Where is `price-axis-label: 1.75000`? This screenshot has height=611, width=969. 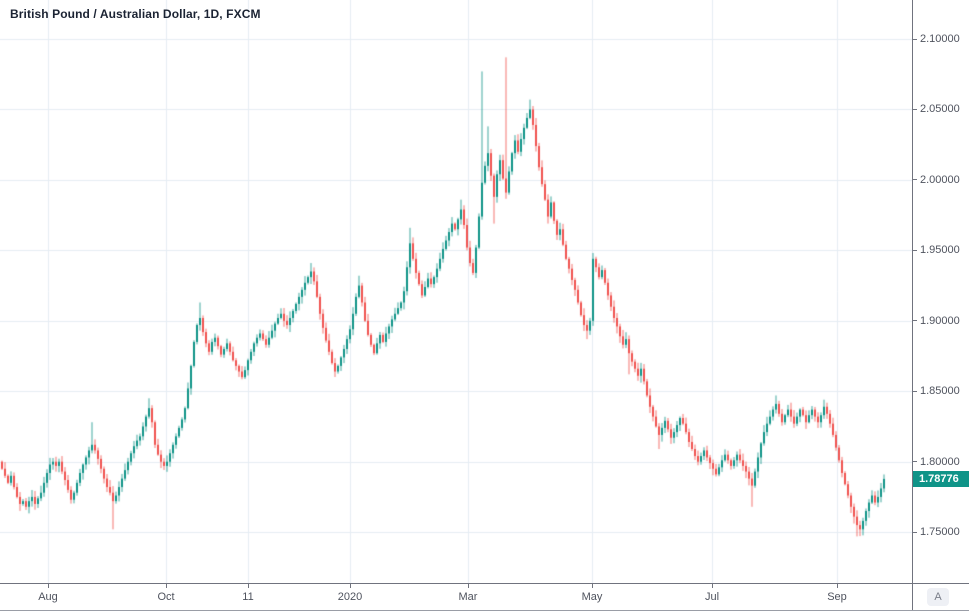 price-axis-label: 1.75000 is located at coordinates (941, 532).